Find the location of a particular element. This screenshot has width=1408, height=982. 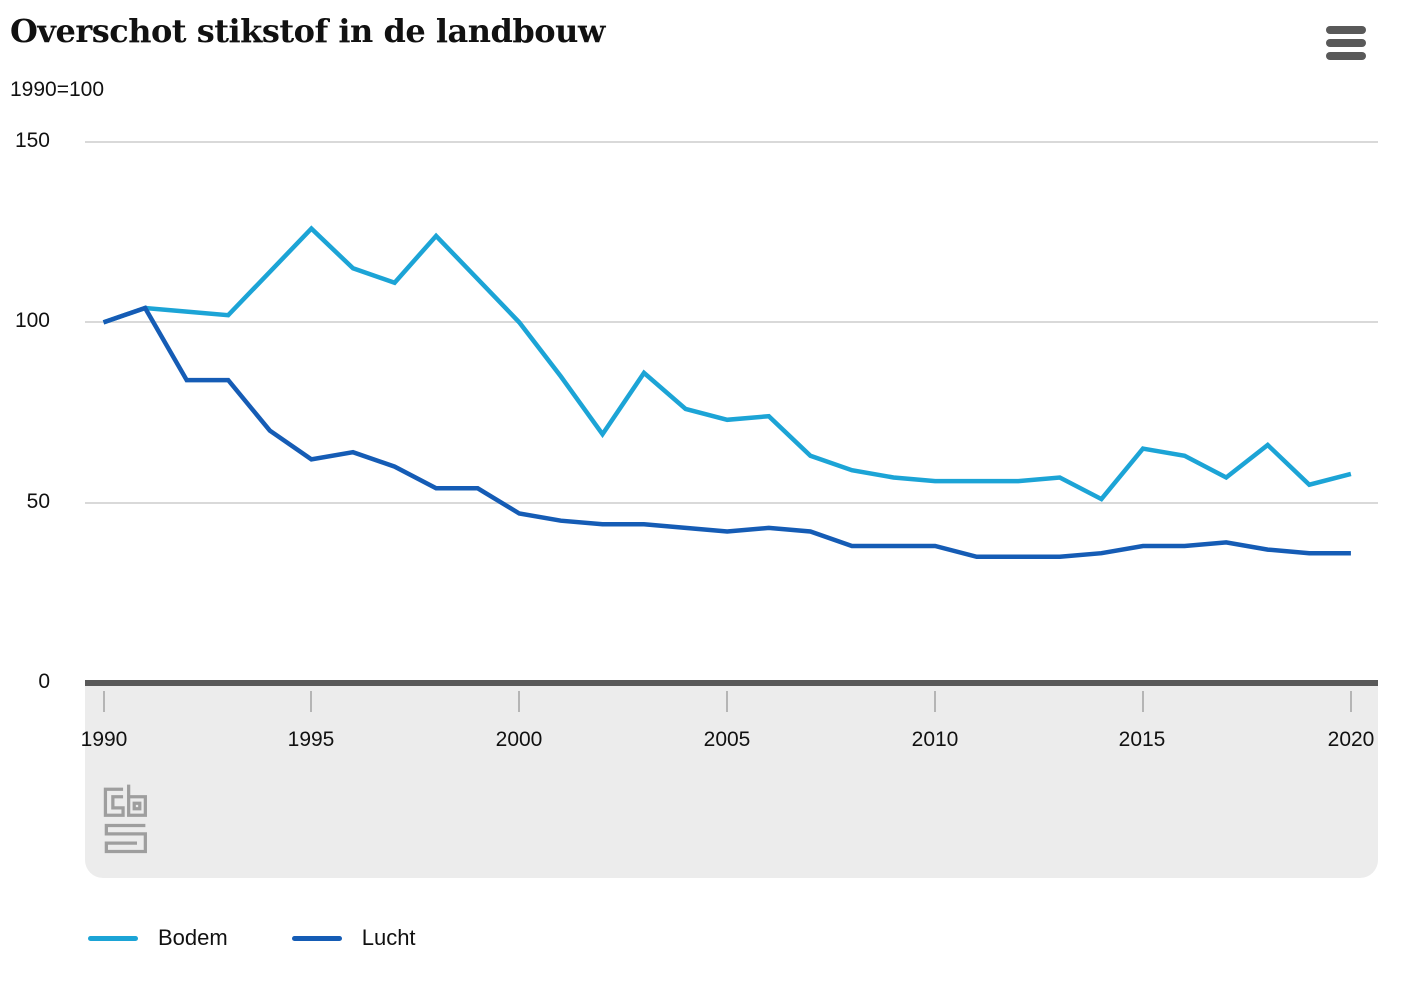

hamburger-menu-icon is located at coordinates (1349, 43).